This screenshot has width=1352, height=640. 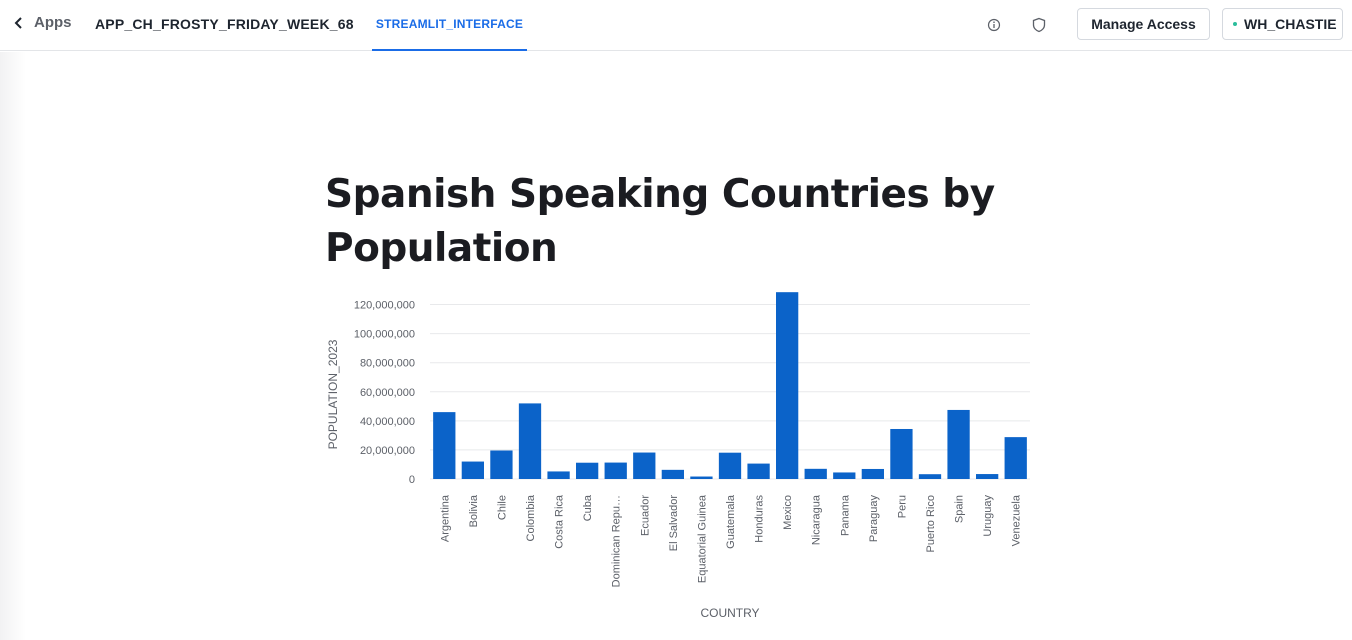 What do you see at coordinates (445, 518) in the screenshot?
I see `x-tick-label: Argentina` at bounding box center [445, 518].